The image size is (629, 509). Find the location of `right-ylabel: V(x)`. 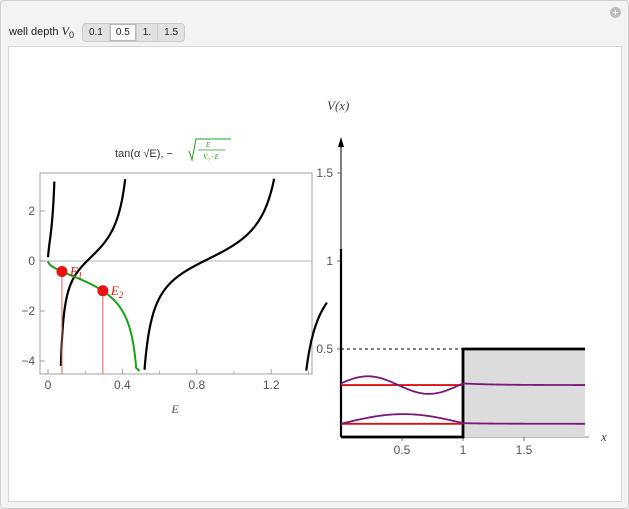

right-ylabel: V(x) is located at coordinates (338, 105).